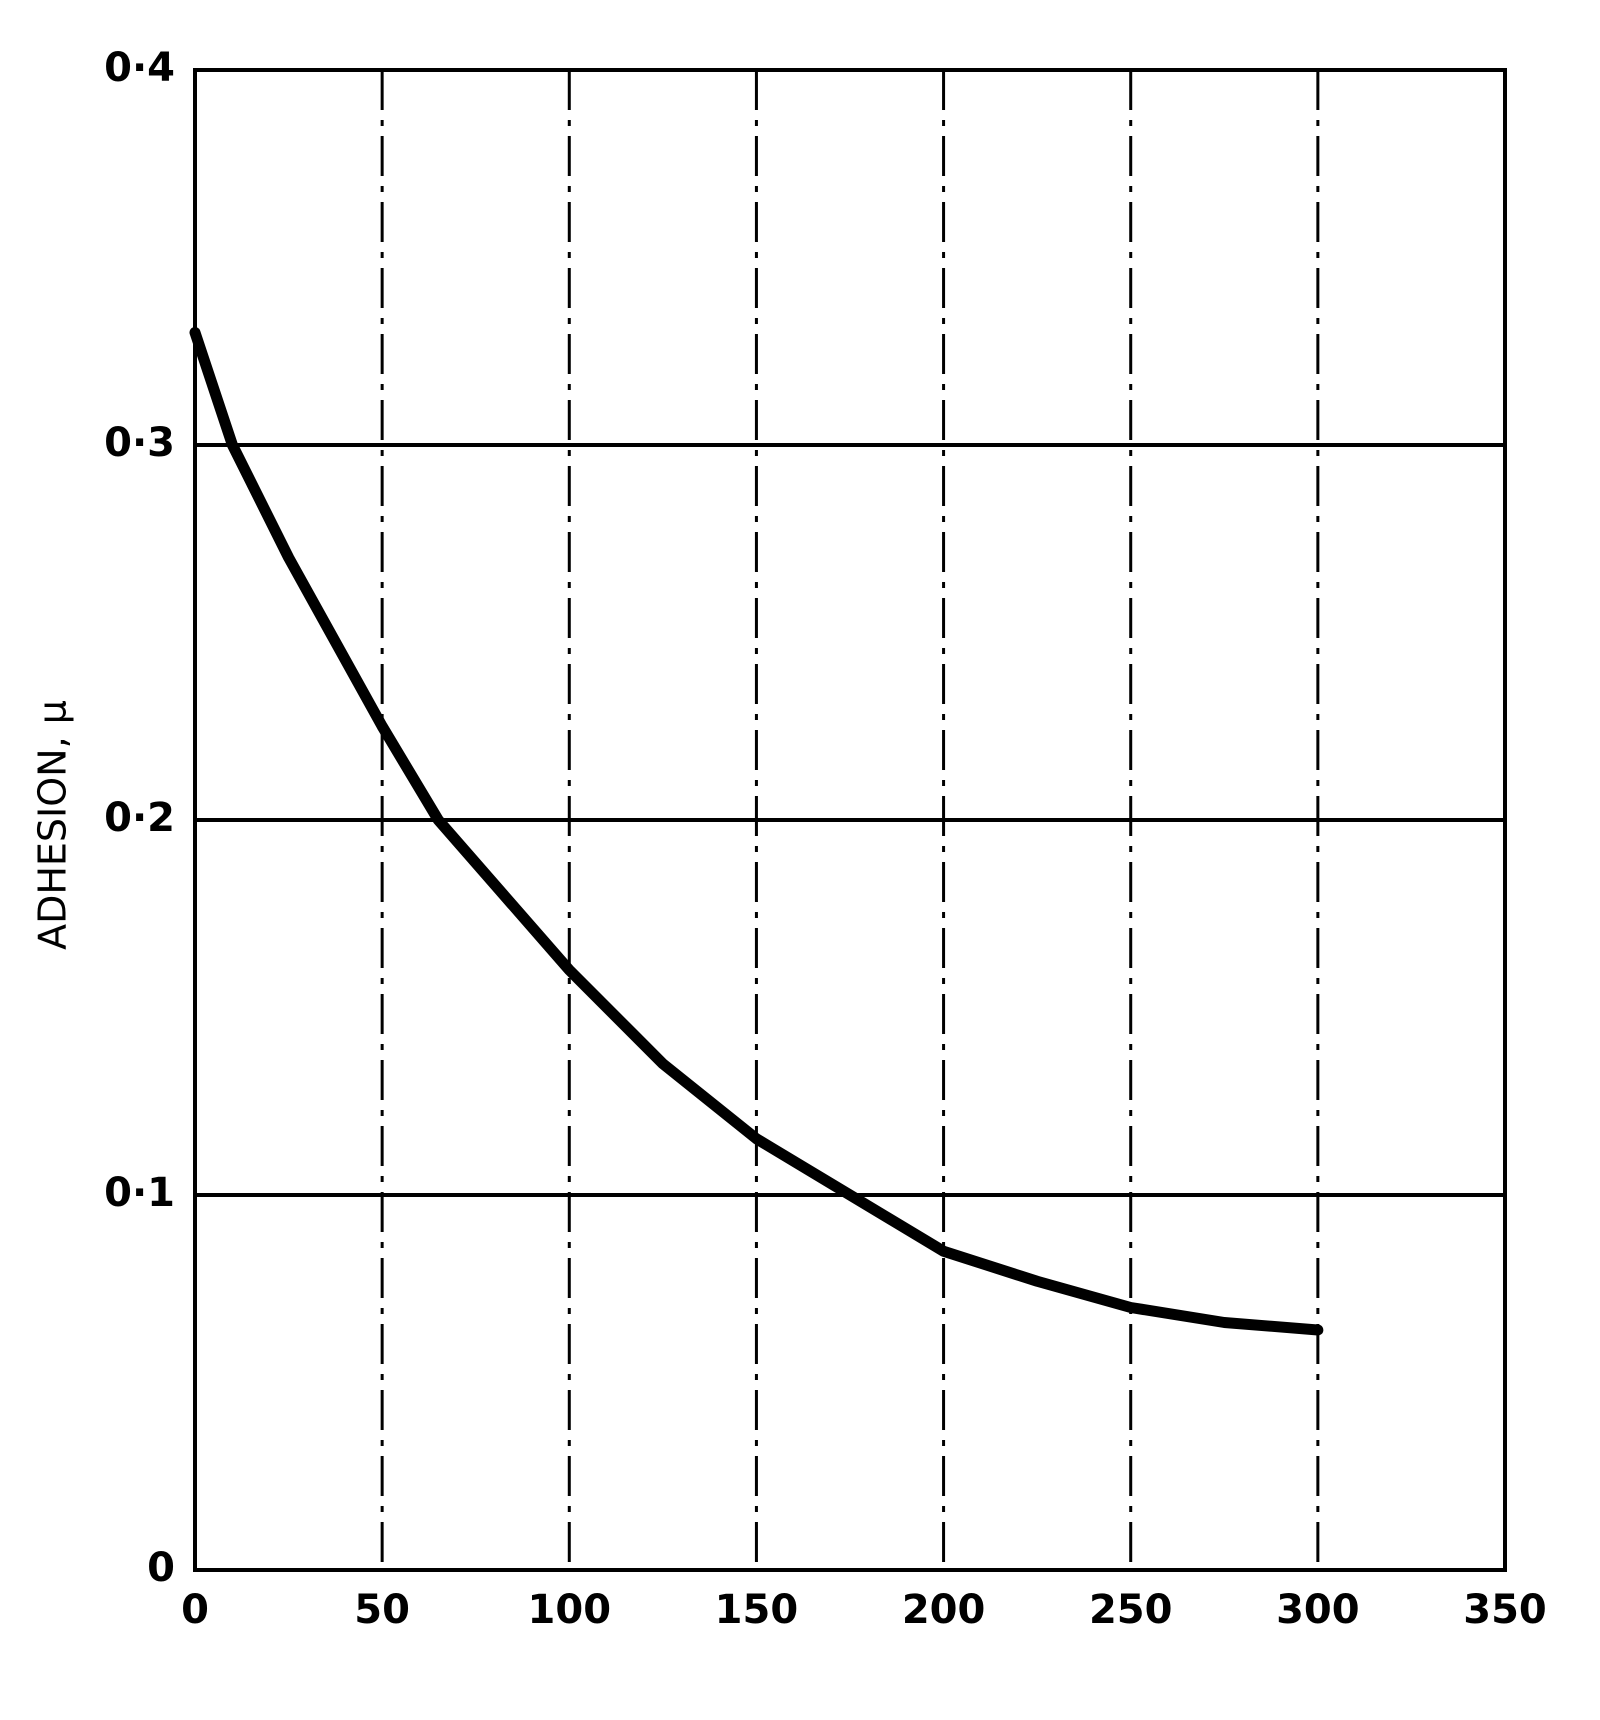 Image resolution: width=1600 pixels, height=1720 pixels. Describe the element at coordinates (570, 1610) in the screenshot. I see `x-tick-label: 100` at that location.